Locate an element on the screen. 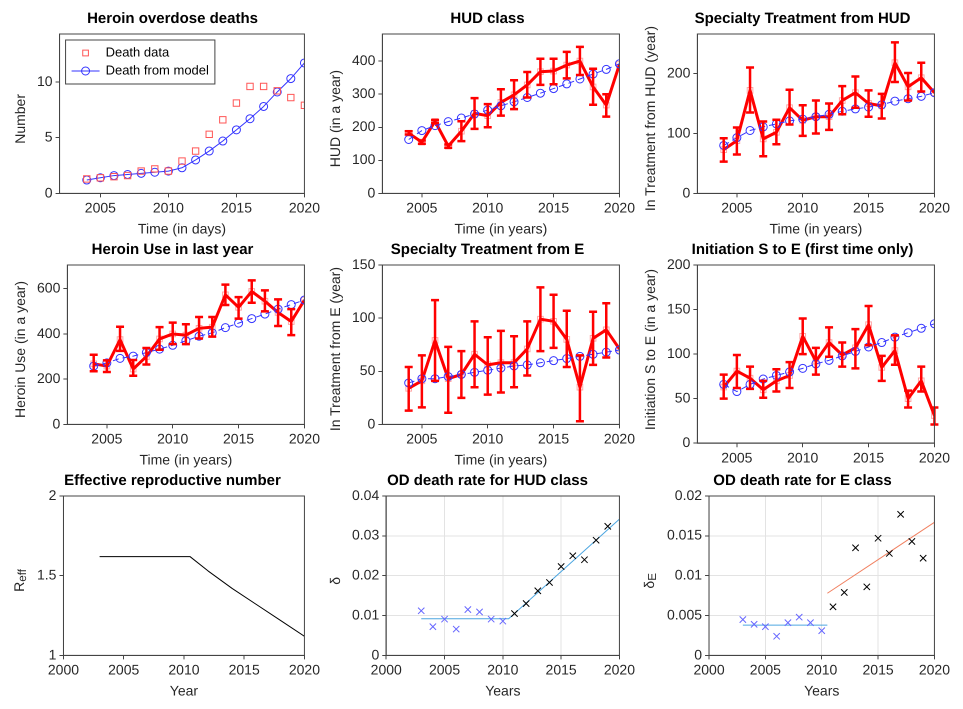 The image size is (963, 709). y-tick-label: 0.03 is located at coordinates (366, 534).